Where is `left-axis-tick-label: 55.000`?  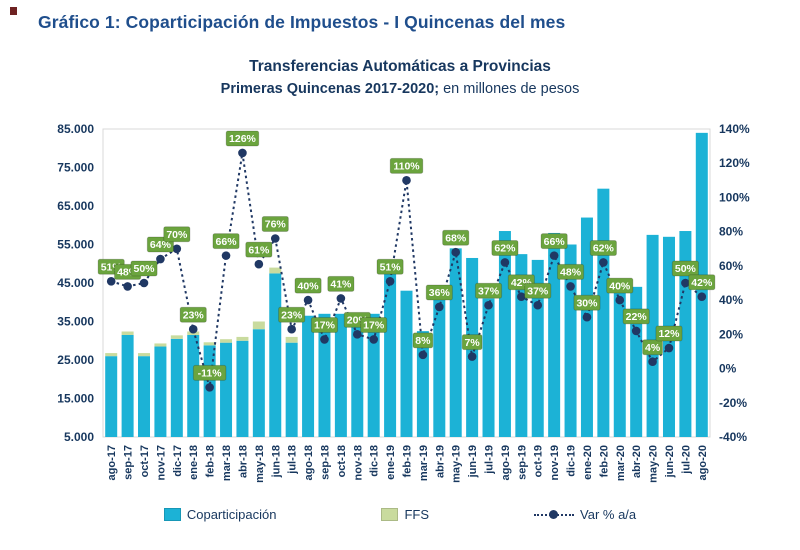
left-axis-tick-label: 55.000 is located at coordinates (75, 245).